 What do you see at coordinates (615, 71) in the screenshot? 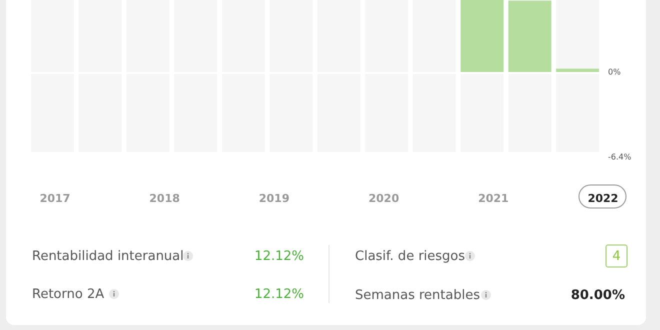
I see `y-tick-label: 0%` at bounding box center [615, 71].